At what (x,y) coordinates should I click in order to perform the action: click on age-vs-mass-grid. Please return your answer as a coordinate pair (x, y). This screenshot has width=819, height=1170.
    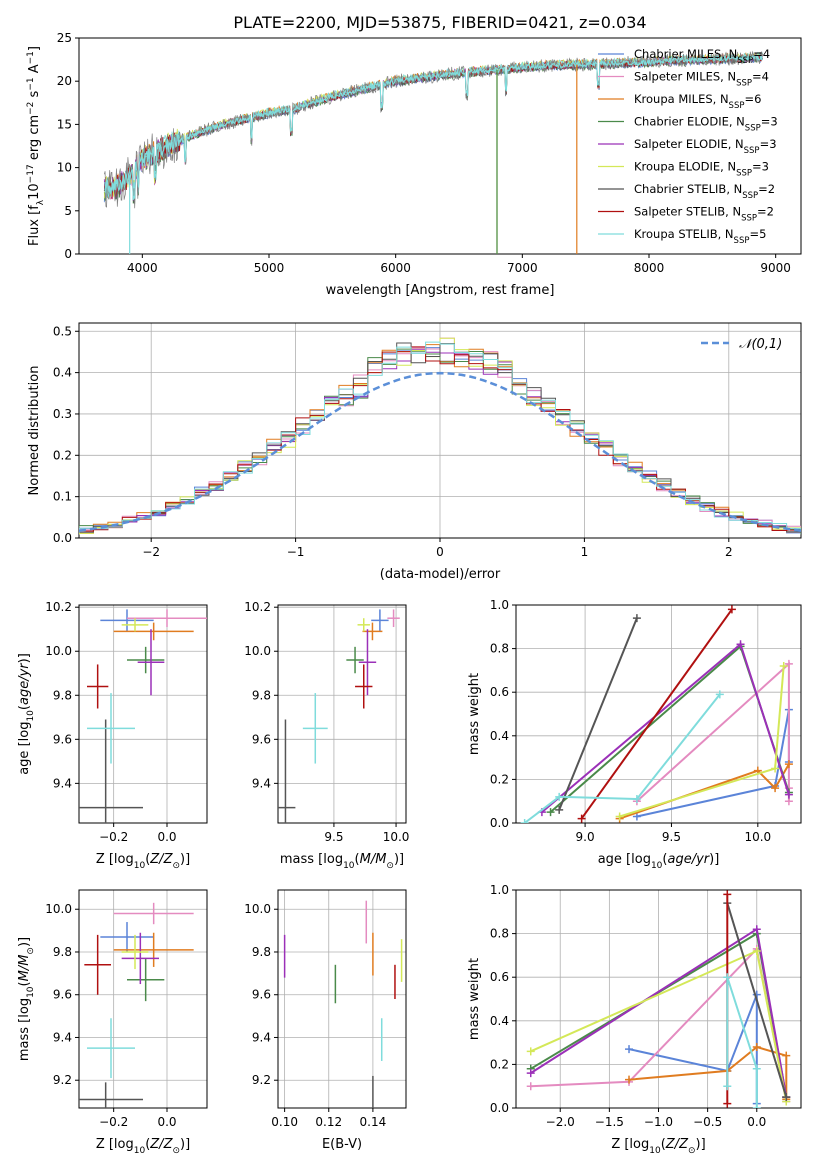
    Looking at the image, I should click on (342, 714).